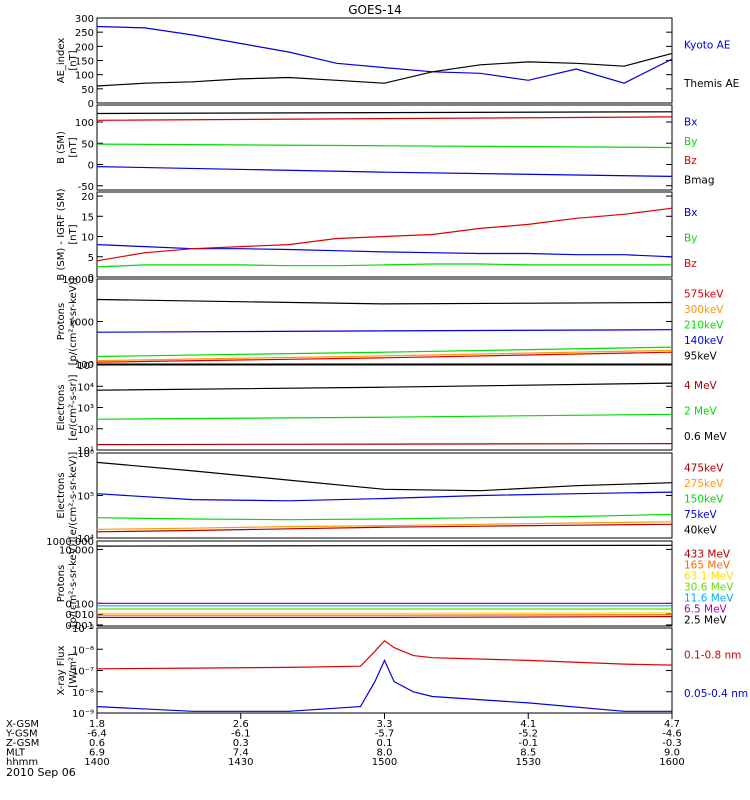 This screenshot has height=800, width=750. I want to click on orbit-value: 1500, so click(384, 762).